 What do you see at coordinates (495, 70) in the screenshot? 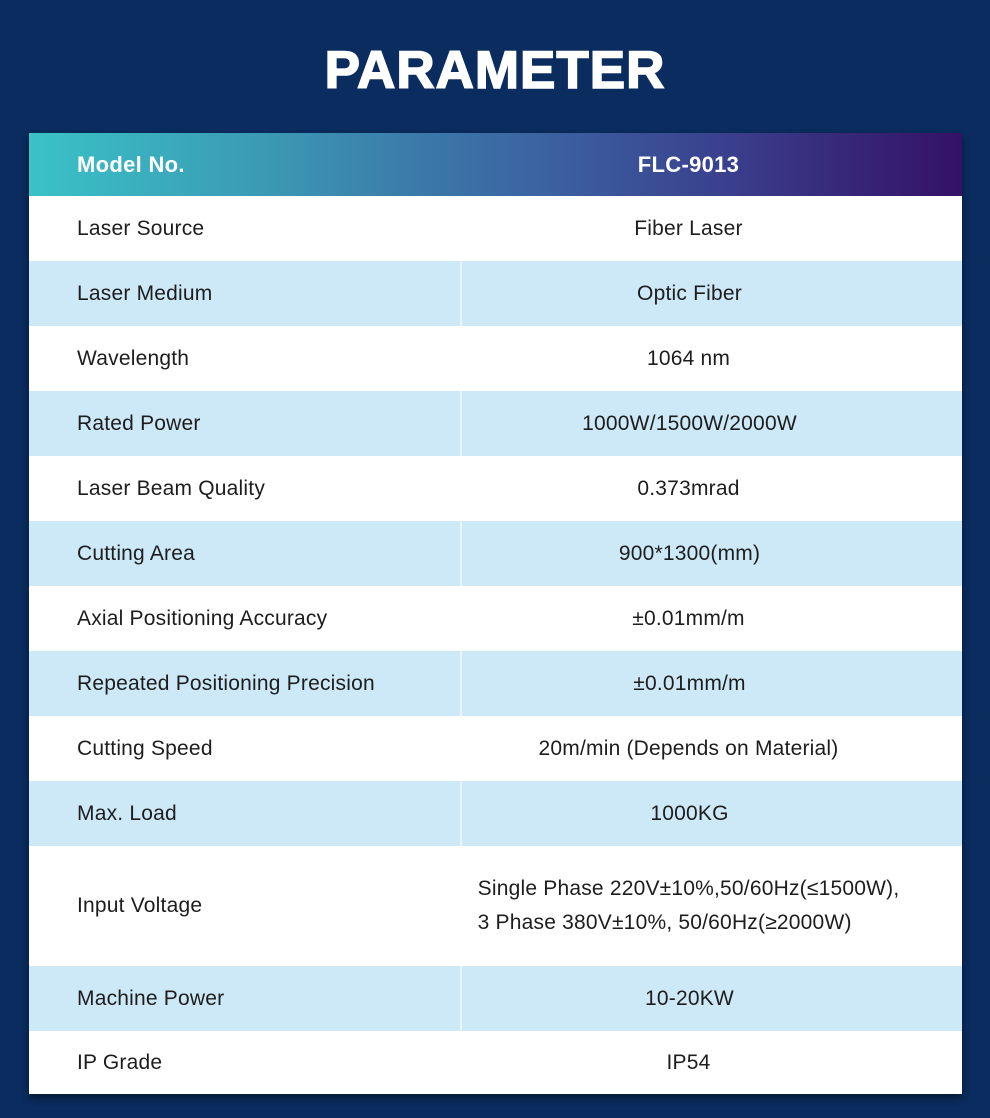
I see `page-title: PARAMETER` at bounding box center [495, 70].